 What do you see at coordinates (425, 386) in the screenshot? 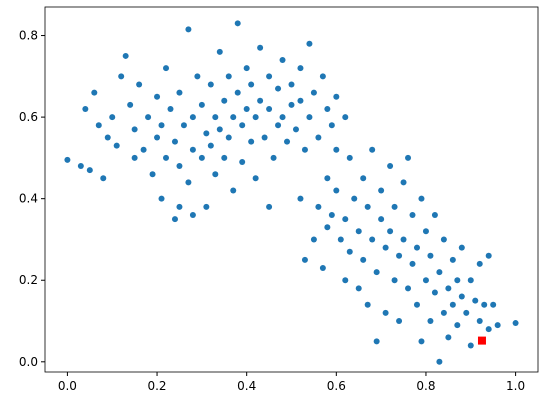
I see `x-tick-label: 0.8` at bounding box center [425, 386].